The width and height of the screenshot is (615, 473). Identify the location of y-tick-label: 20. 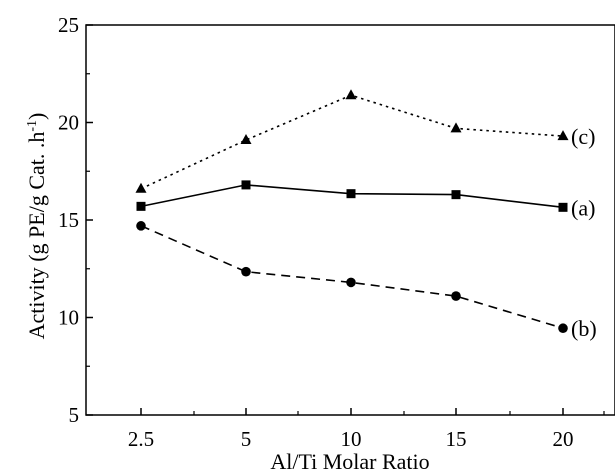
(68, 123).